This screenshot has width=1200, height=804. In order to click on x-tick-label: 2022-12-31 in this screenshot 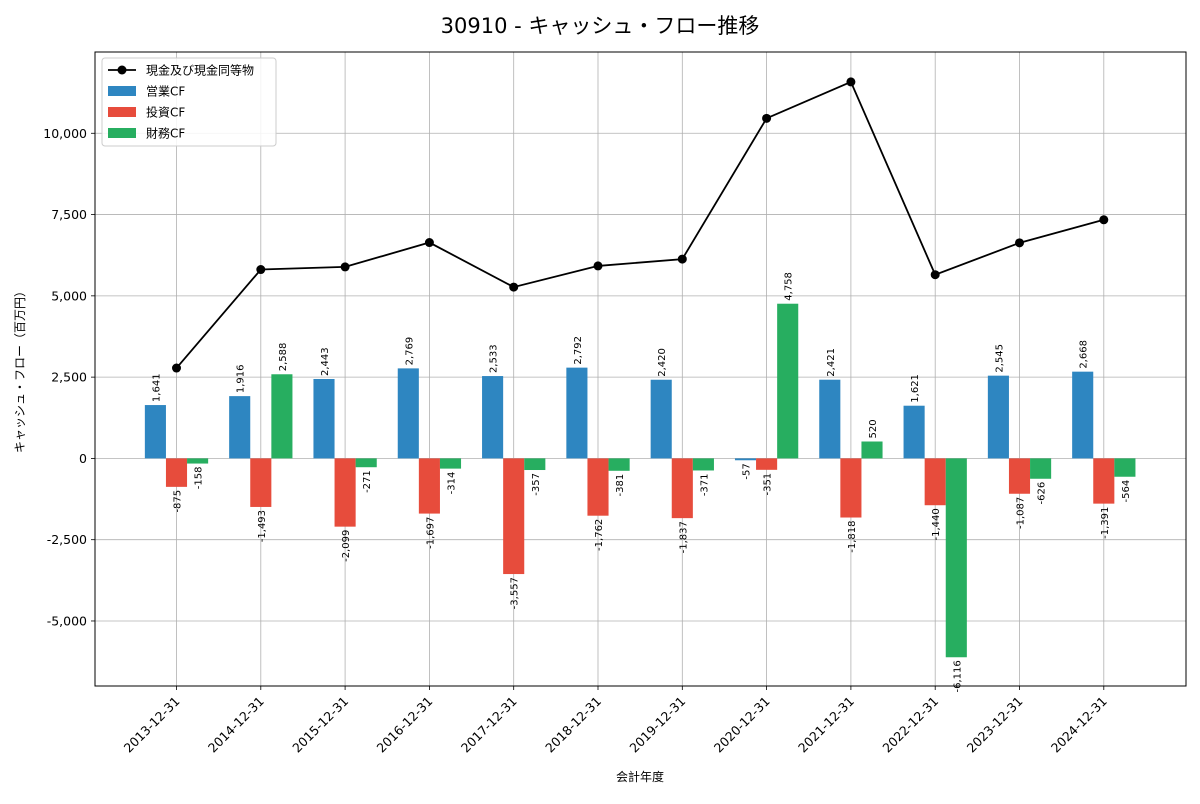, I will do `click(910, 725)`.